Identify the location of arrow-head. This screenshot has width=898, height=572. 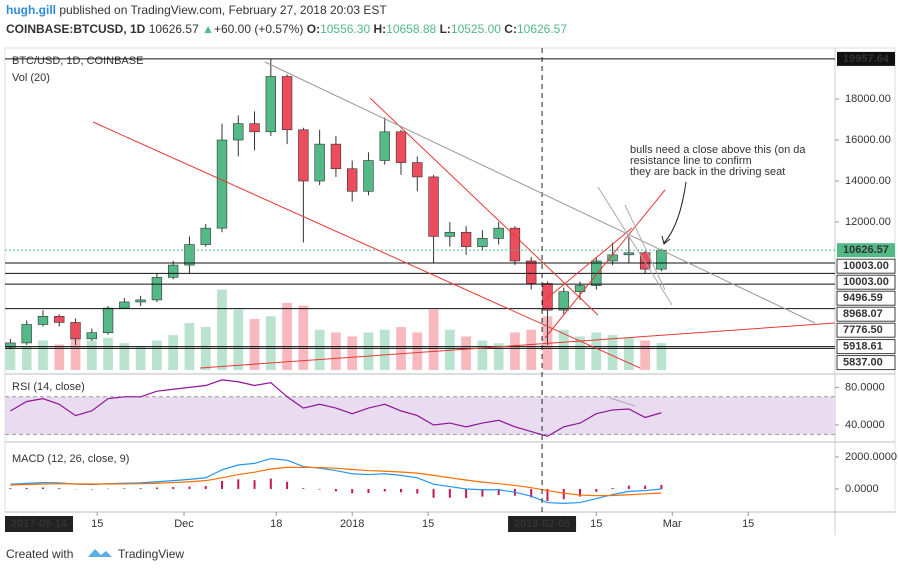
(666, 240).